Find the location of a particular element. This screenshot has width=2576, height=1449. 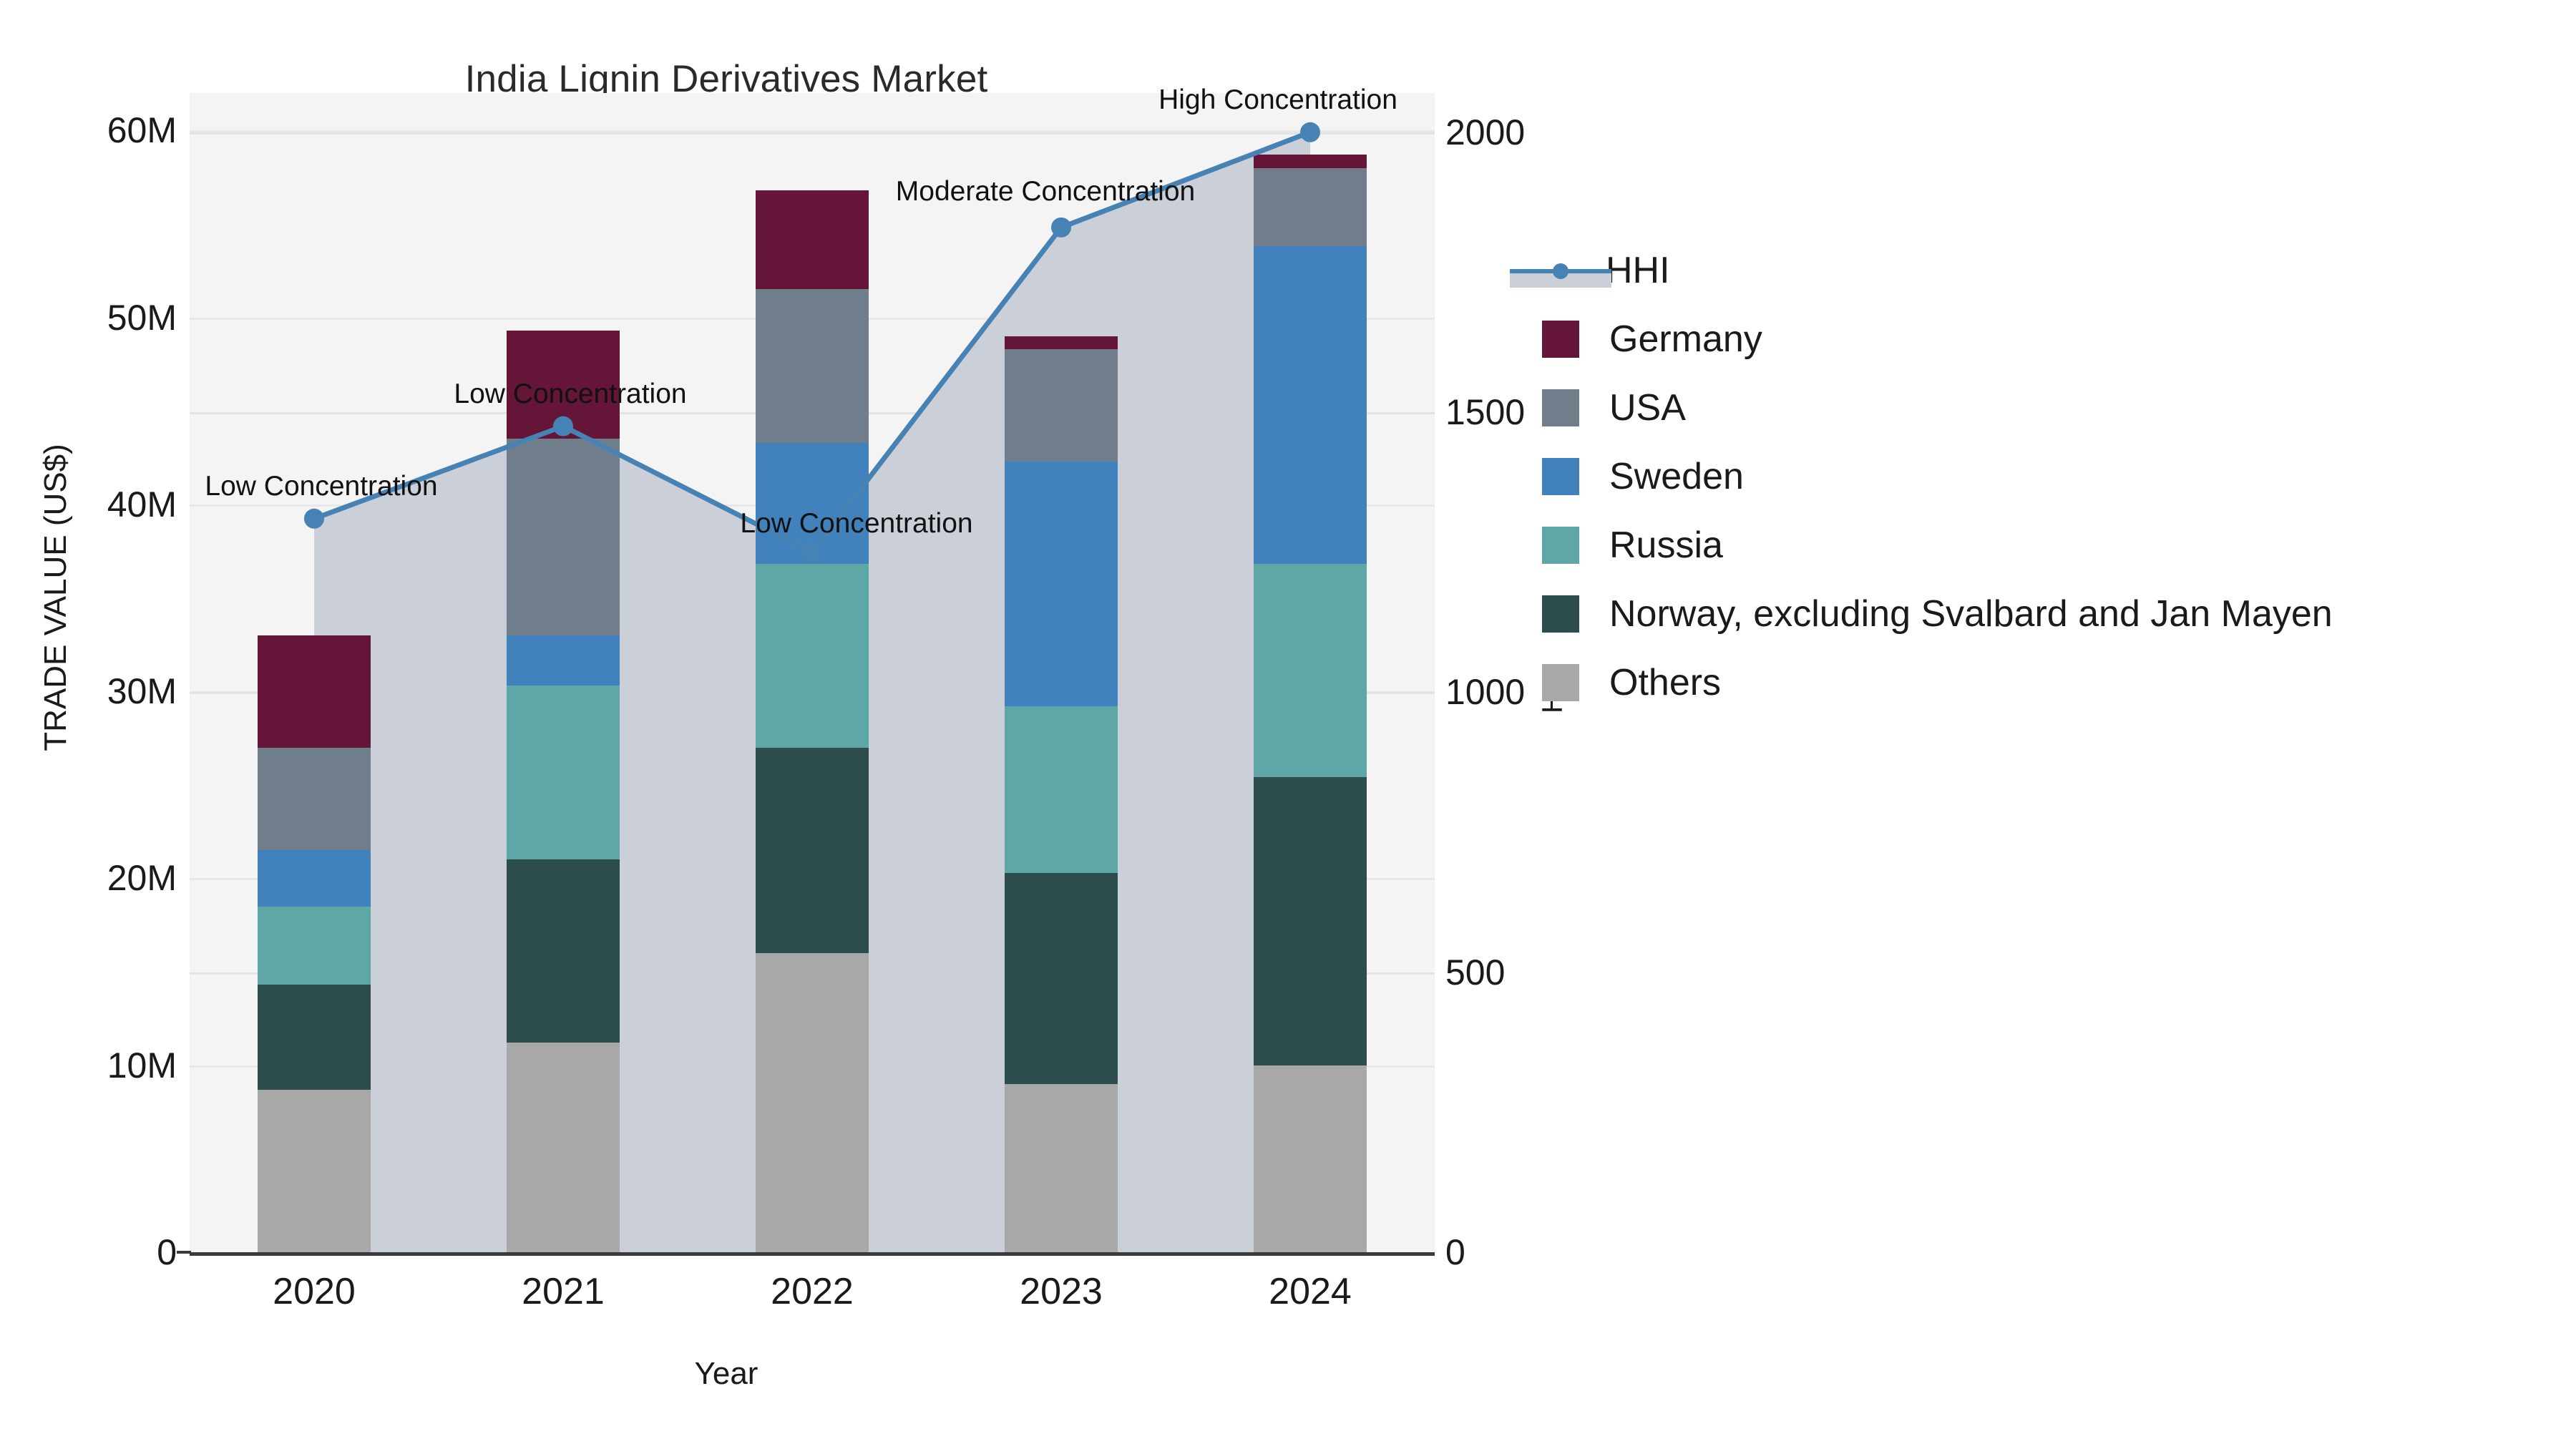

legend-line-swatch-icon is located at coordinates (1560, 270).